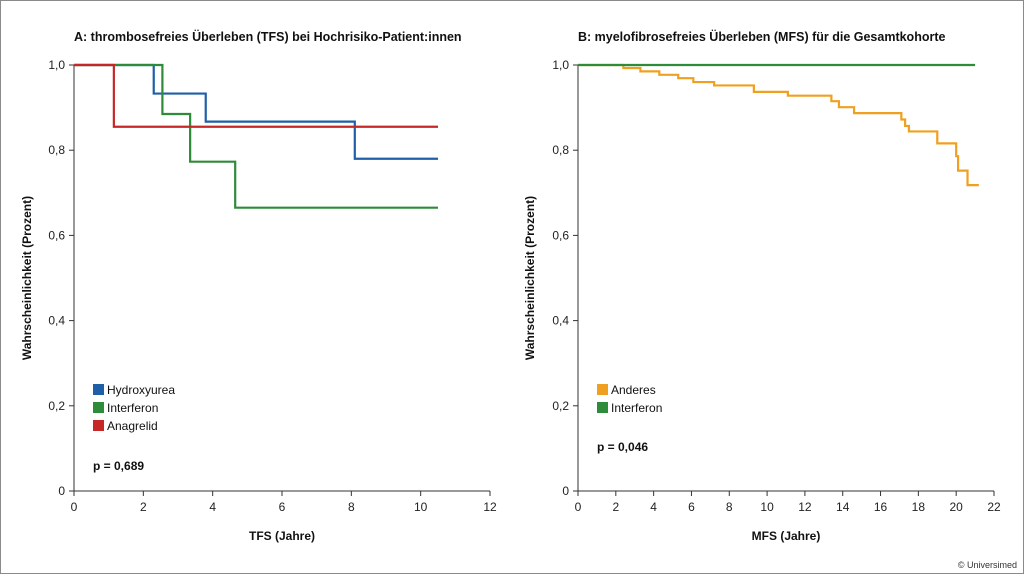 The height and width of the screenshot is (578, 1024). Describe the element at coordinates (987, 565) in the screenshot. I see `copyright-label: © Universimed` at that location.